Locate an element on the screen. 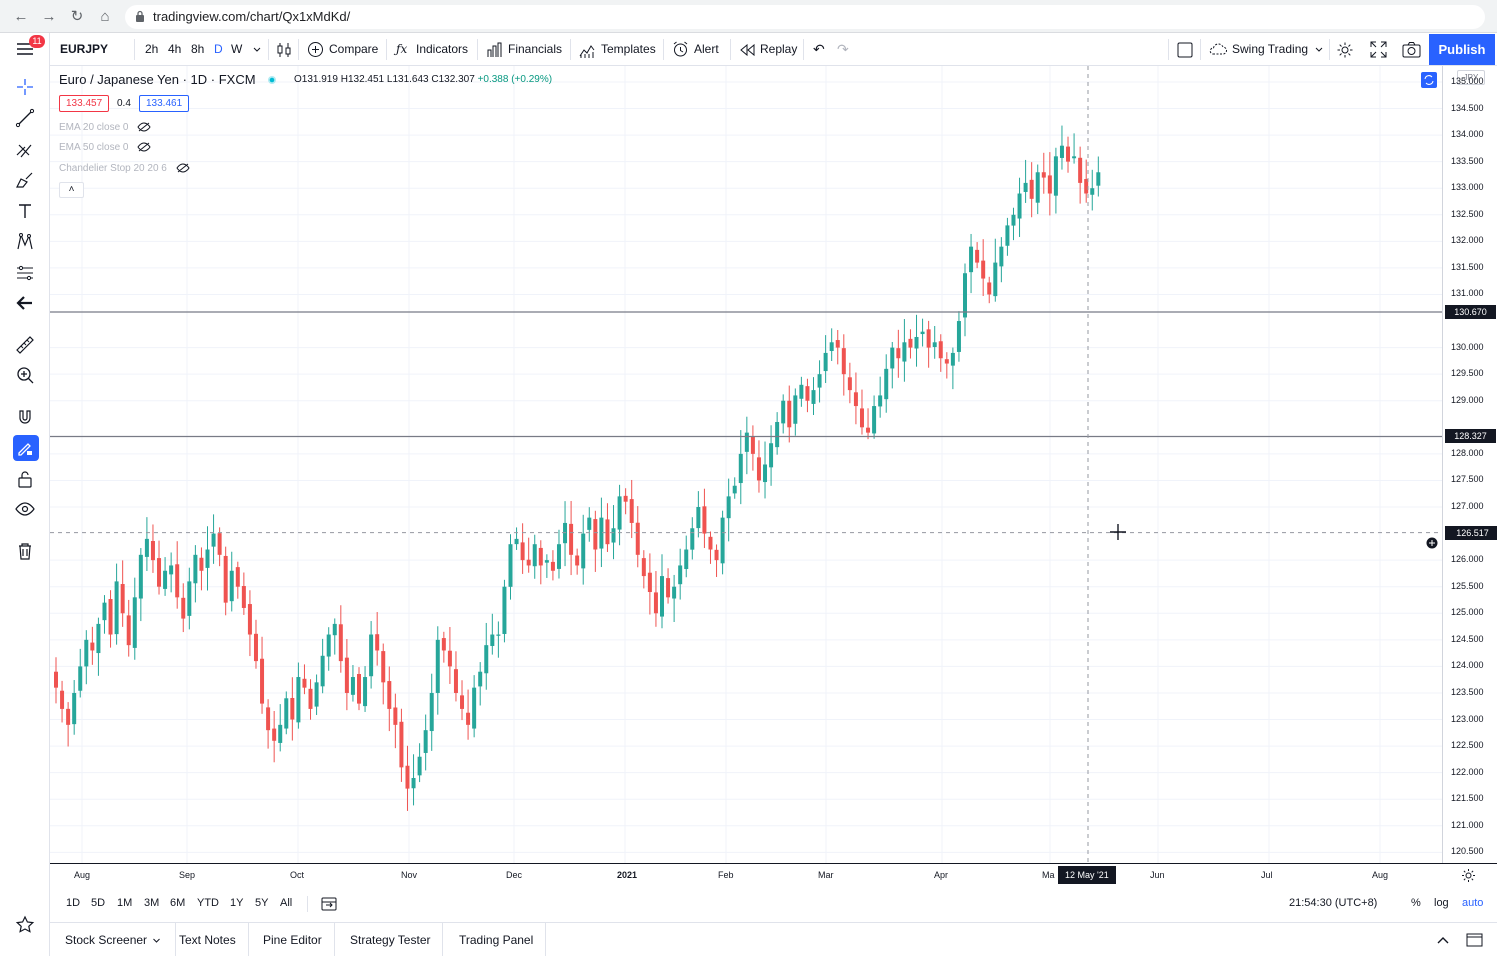 Image resolution: width=1497 pixels, height=956 pixels. range-3m: 3M is located at coordinates (152, 903).